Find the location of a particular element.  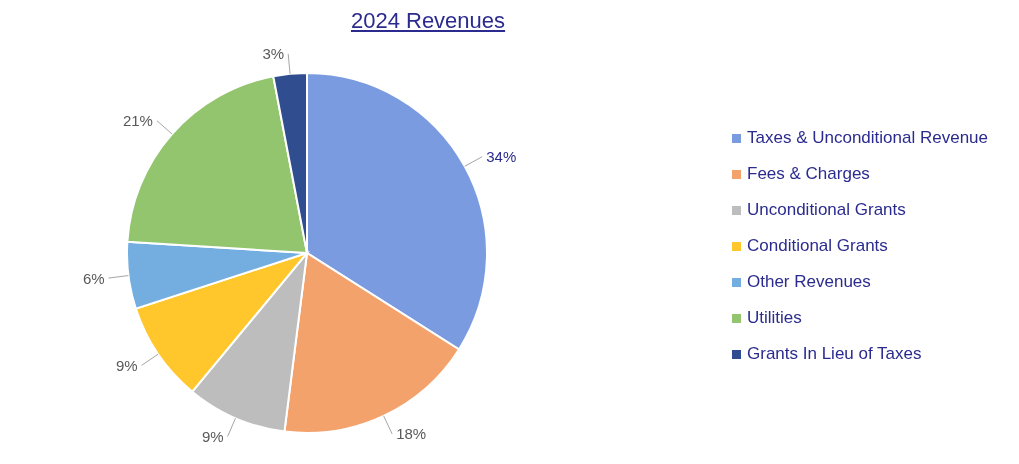

data-label: 3% is located at coordinates (273, 54).